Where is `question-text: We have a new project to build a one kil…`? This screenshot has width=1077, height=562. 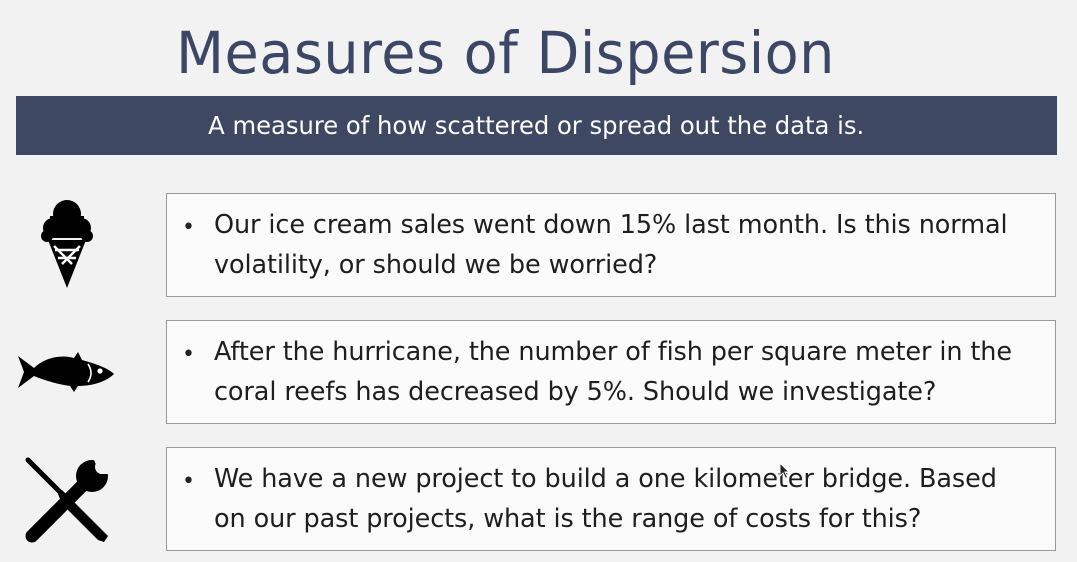 question-text: We have a new project to build a one kil… is located at coordinates (605, 499).